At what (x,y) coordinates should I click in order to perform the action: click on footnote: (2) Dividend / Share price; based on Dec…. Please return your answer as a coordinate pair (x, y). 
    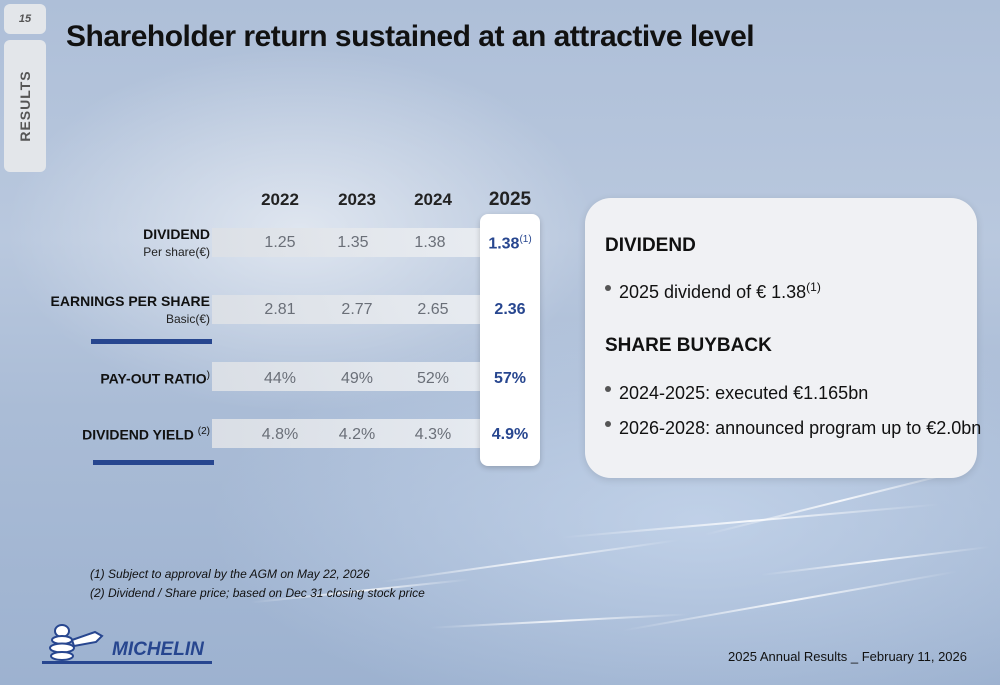
    Looking at the image, I should click on (257, 593).